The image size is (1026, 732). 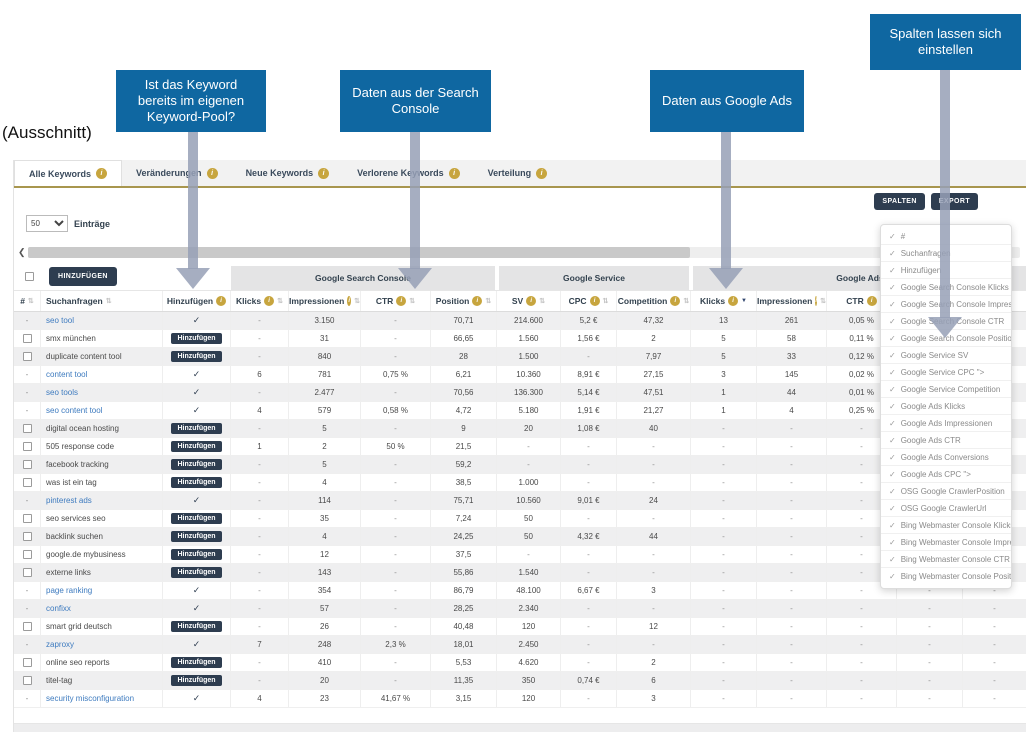 I want to click on tab-verteilung: Verteilung i, so click(x=518, y=173).